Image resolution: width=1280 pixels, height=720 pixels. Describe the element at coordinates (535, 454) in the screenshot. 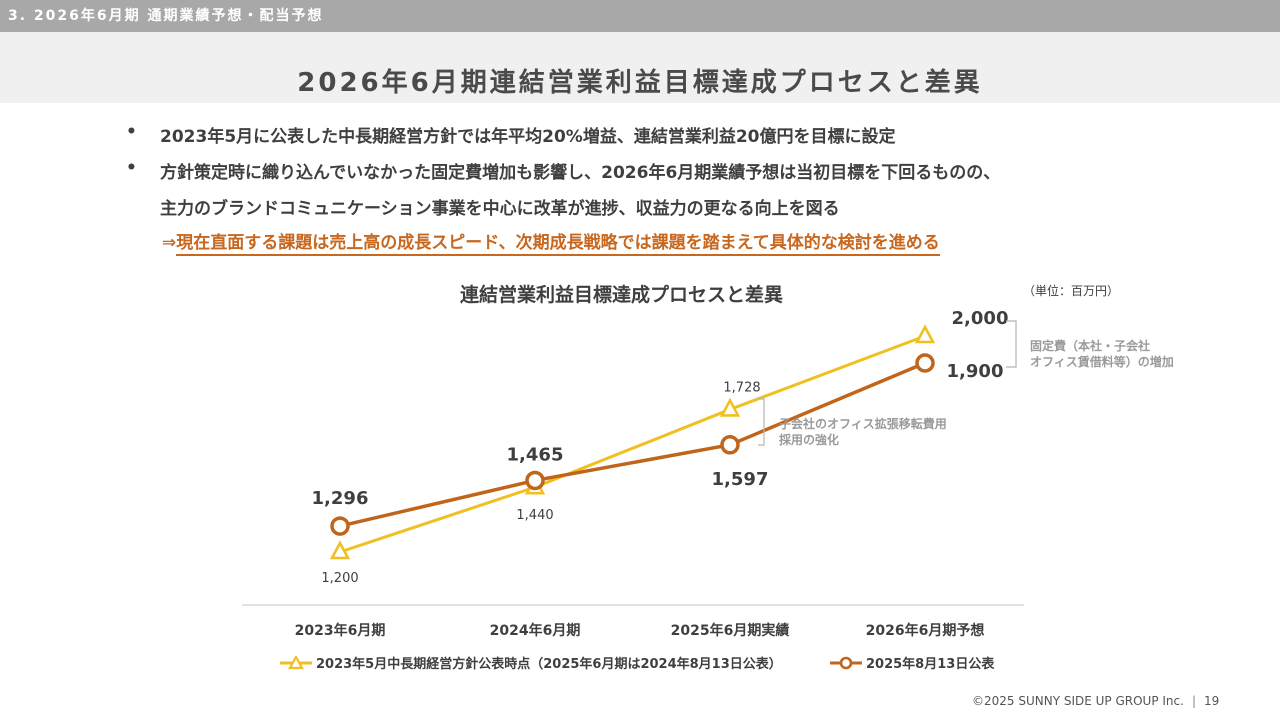

I see `data-label-actual: 1,465` at that location.